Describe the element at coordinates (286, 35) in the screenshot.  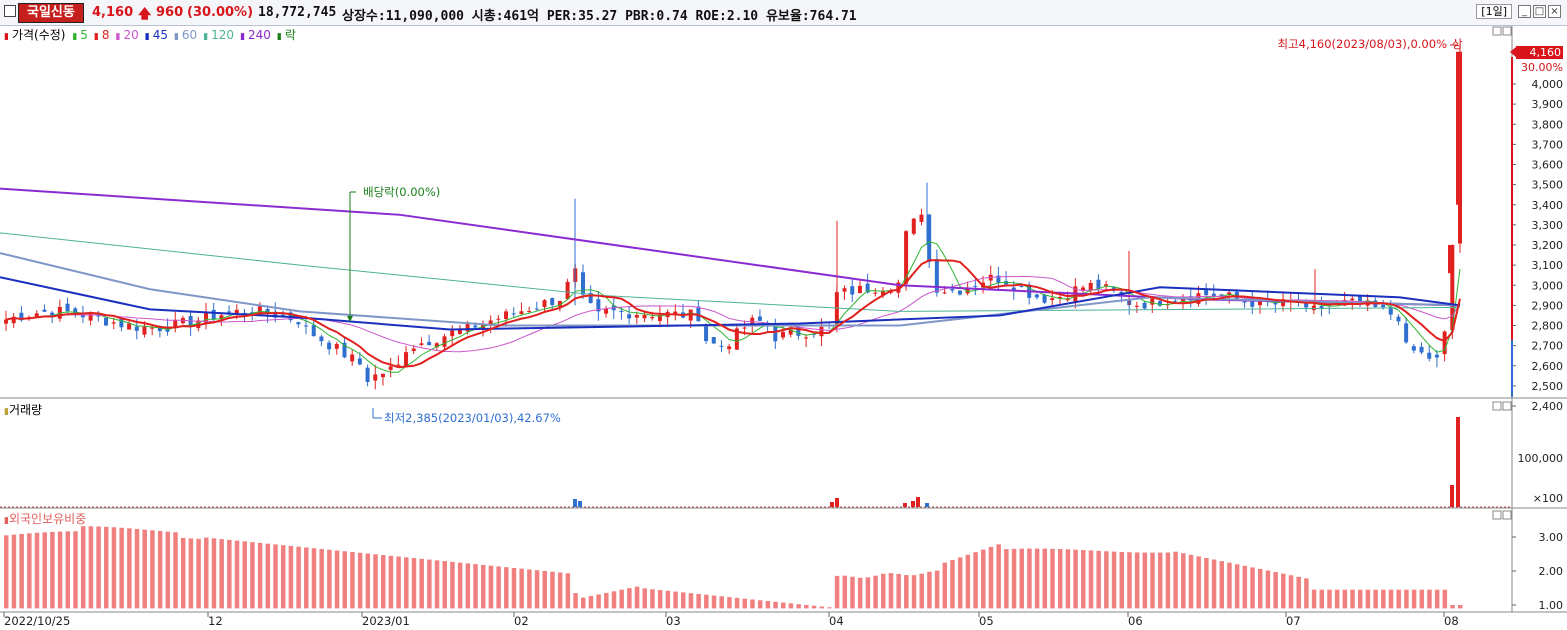
I see `ma-legend-7: ▮ 락` at that location.